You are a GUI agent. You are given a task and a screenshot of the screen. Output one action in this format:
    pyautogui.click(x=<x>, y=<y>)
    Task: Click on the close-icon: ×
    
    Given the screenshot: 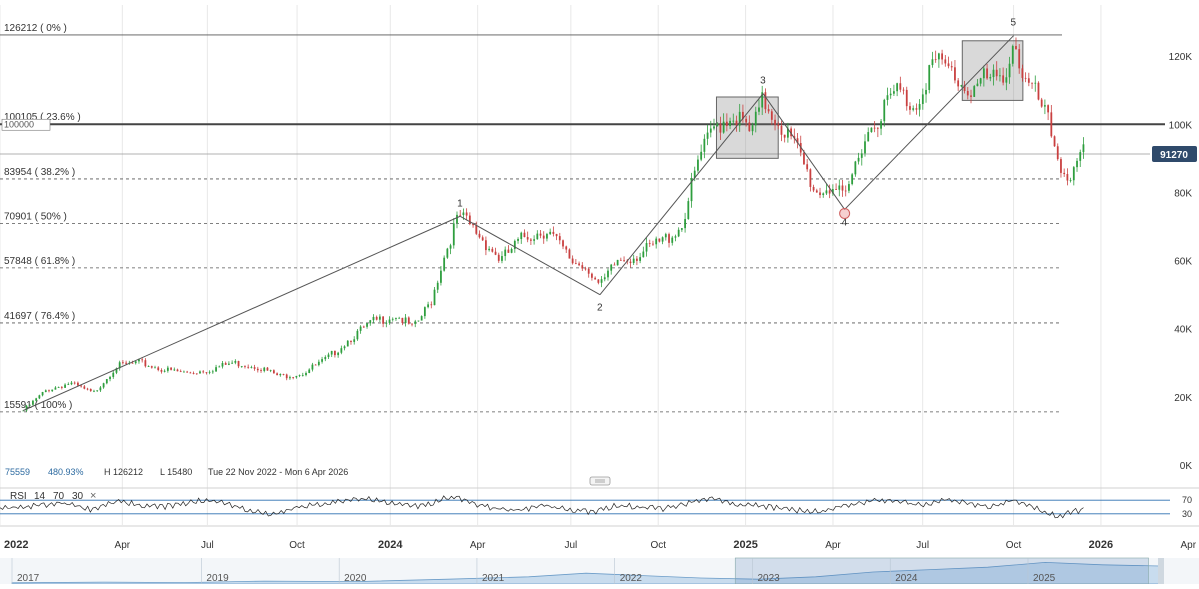 What is the action you would take?
    pyautogui.click(x=93, y=496)
    